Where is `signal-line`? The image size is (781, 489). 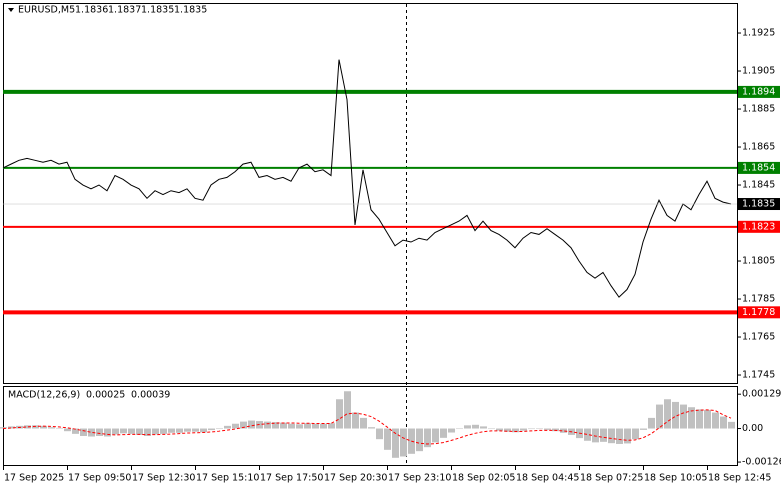
signal-line is located at coordinates (367, 427).